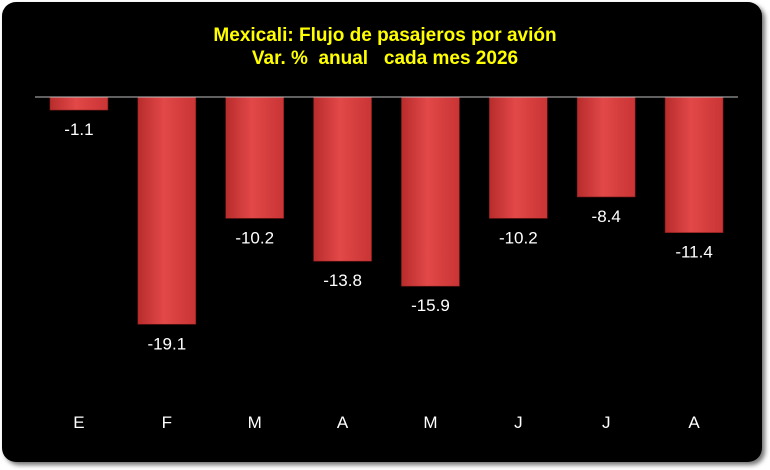 The image size is (770, 470). I want to click on category-label-5: J, so click(518, 422).